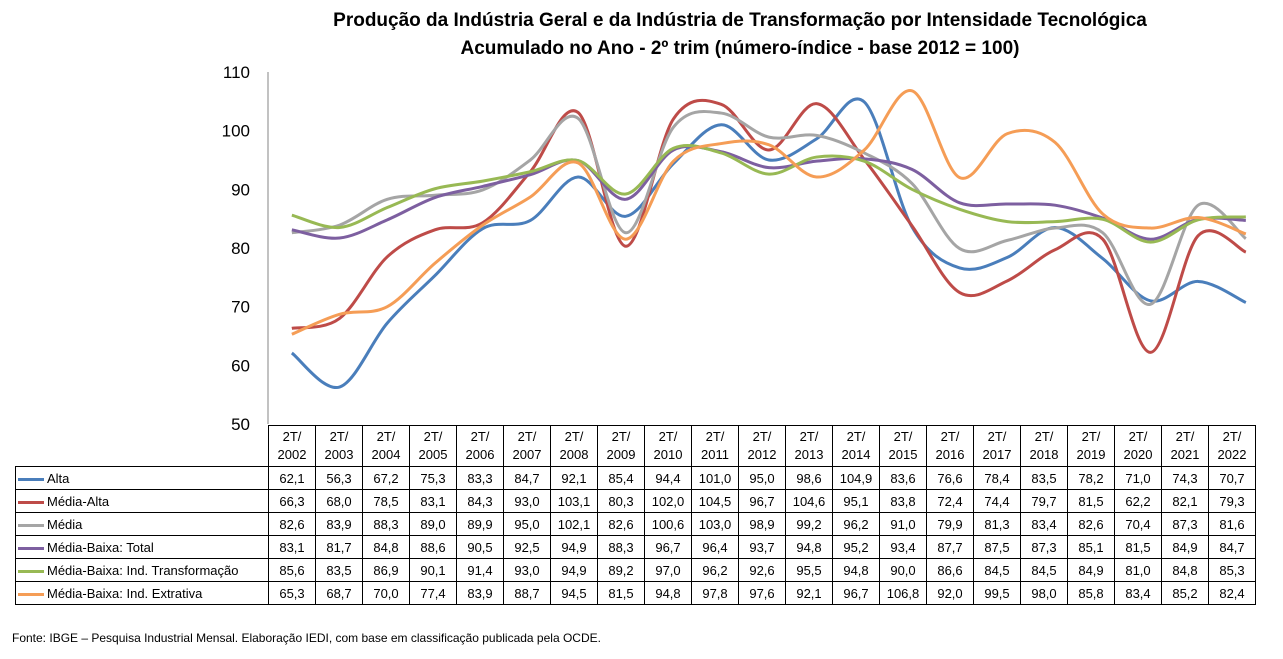 The width and height of the screenshot is (1283, 659). What do you see at coordinates (433, 478) in the screenshot?
I see `table-cell: 75,3` at bounding box center [433, 478].